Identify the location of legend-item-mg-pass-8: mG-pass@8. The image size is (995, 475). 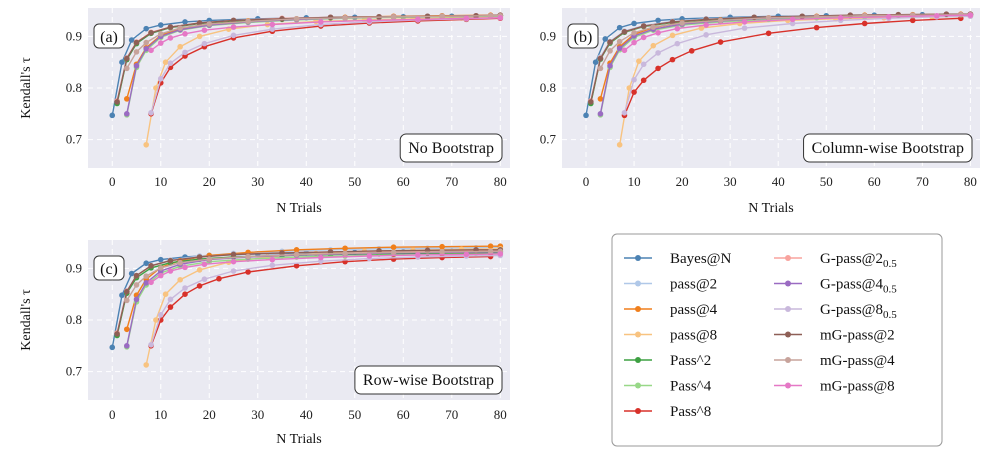
(834, 387).